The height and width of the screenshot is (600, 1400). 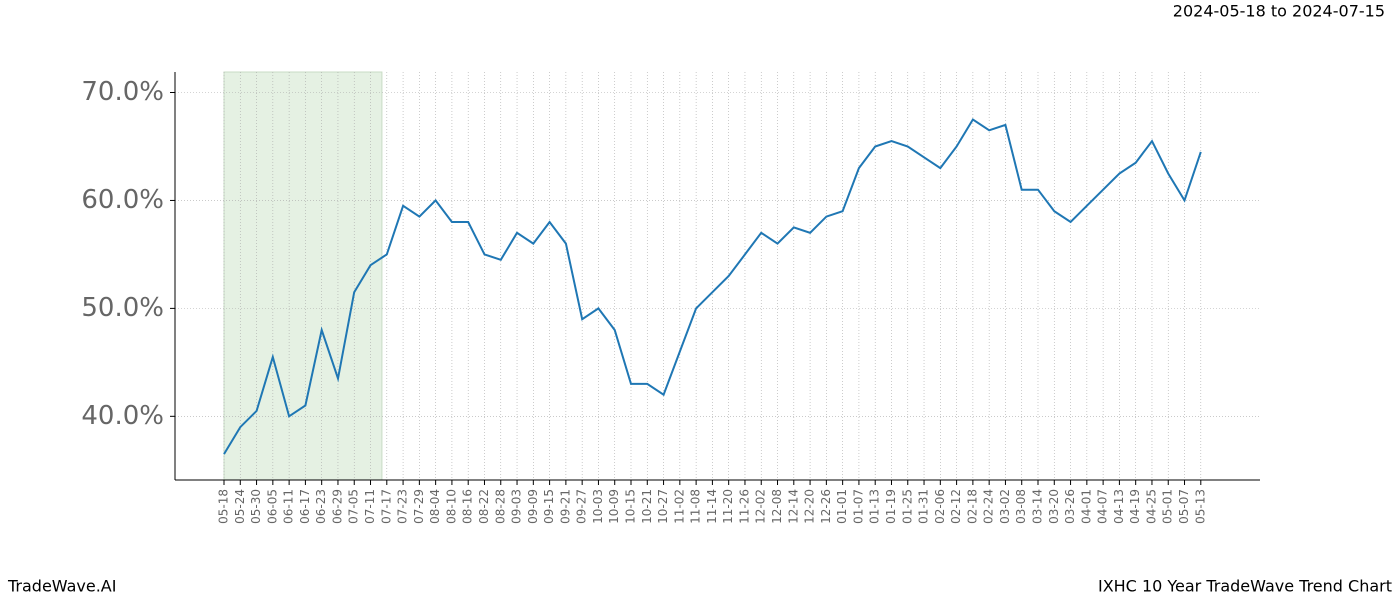 What do you see at coordinates (122, 92) in the screenshot?
I see `y-tick-label: 70.0%` at bounding box center [122, 92].